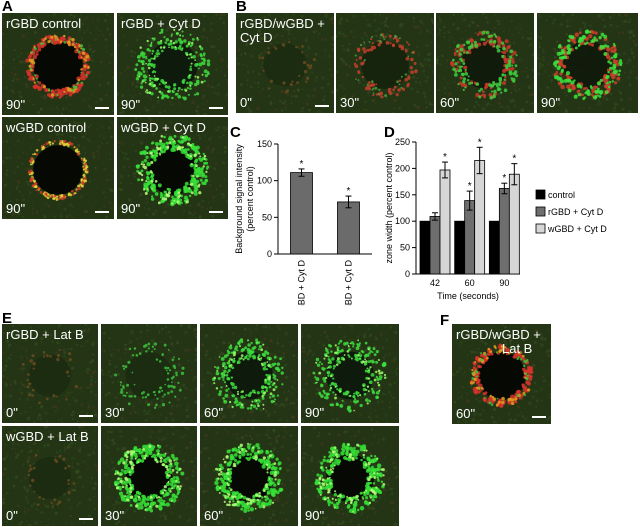 This screenshot has height=527, width=640. Describe the element at coordinates (576, 212) in the screenshot. I see `legend-label: rGBD + Cyt D` at that location.